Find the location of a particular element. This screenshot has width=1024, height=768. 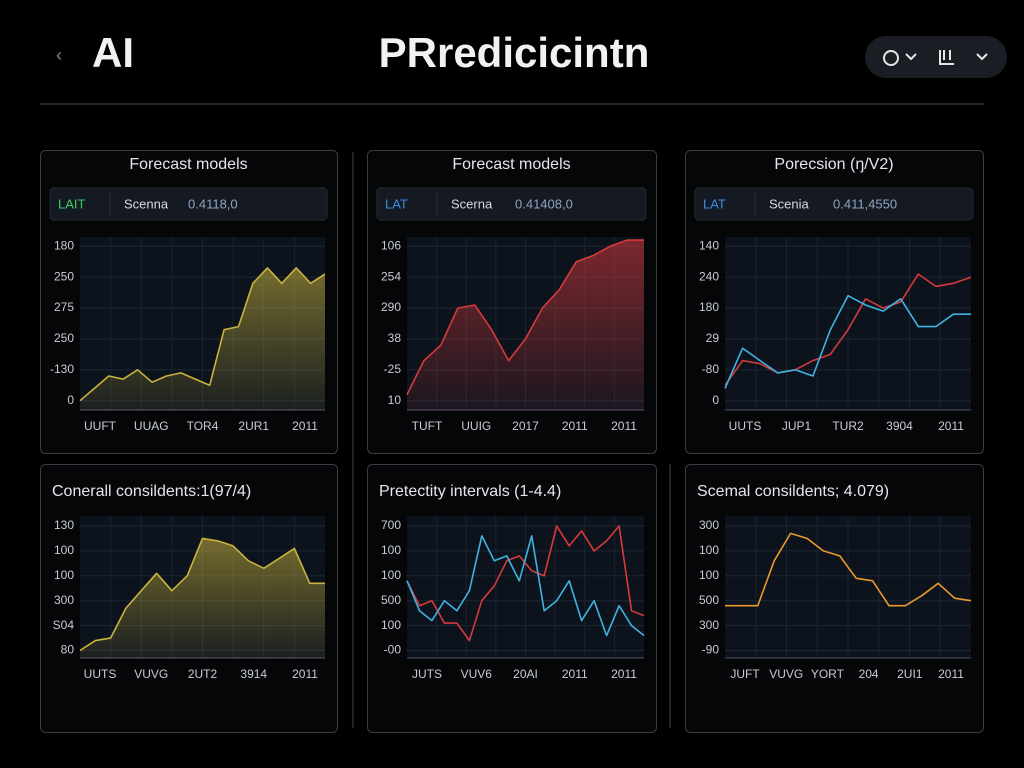

x-tick-label: JUTS is located at coordinates (427, 674).